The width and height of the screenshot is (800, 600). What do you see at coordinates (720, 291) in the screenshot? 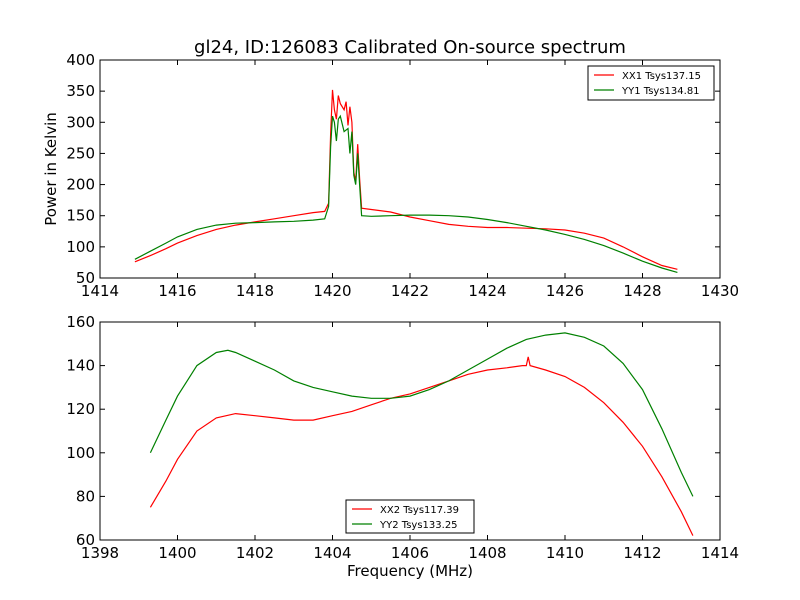
I see `top-x-tick-label: 1430` at bounding box center [720, 291].